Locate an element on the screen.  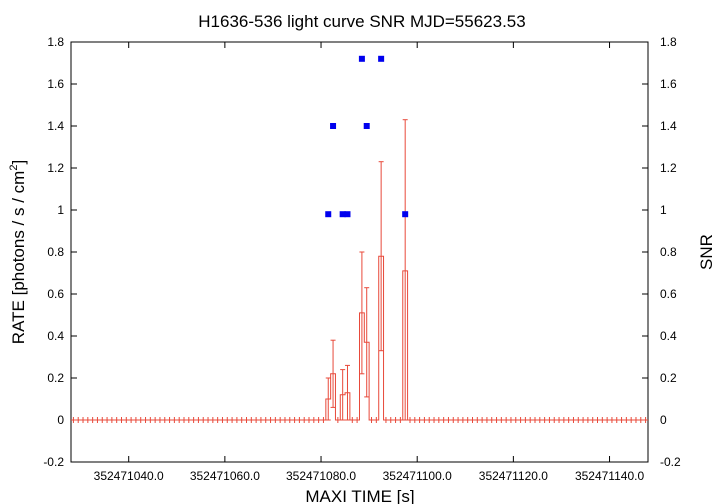
y-tick-label-right: 1.2 is located at coordinates (668, 168).